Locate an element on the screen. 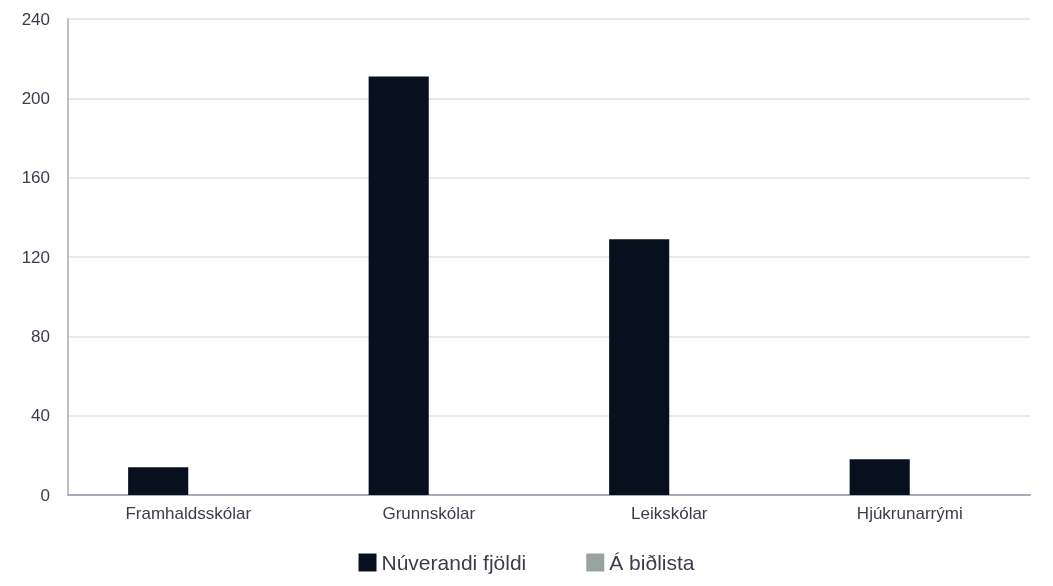 This screenshot has height=586, width=1053. x-tick-label: Hjúkrunarrými is located at coordinates (909, 513).